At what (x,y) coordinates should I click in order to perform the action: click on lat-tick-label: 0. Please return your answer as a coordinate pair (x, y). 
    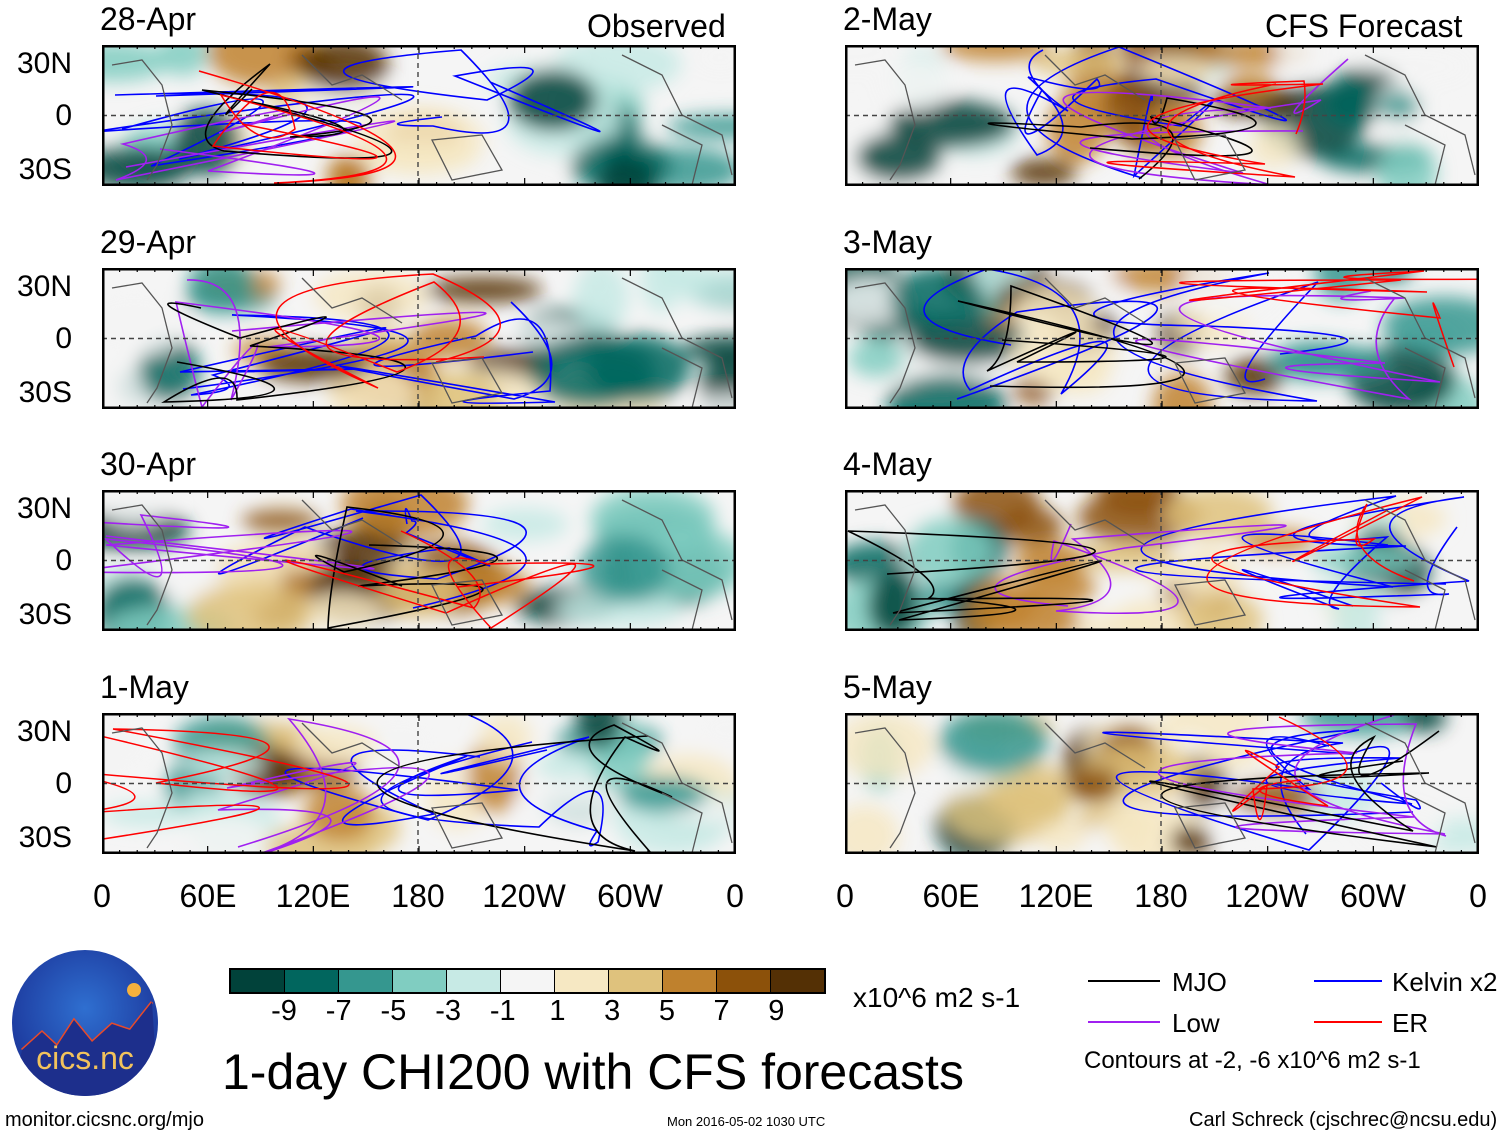
    Looking at the image, I should click on (63, 783).